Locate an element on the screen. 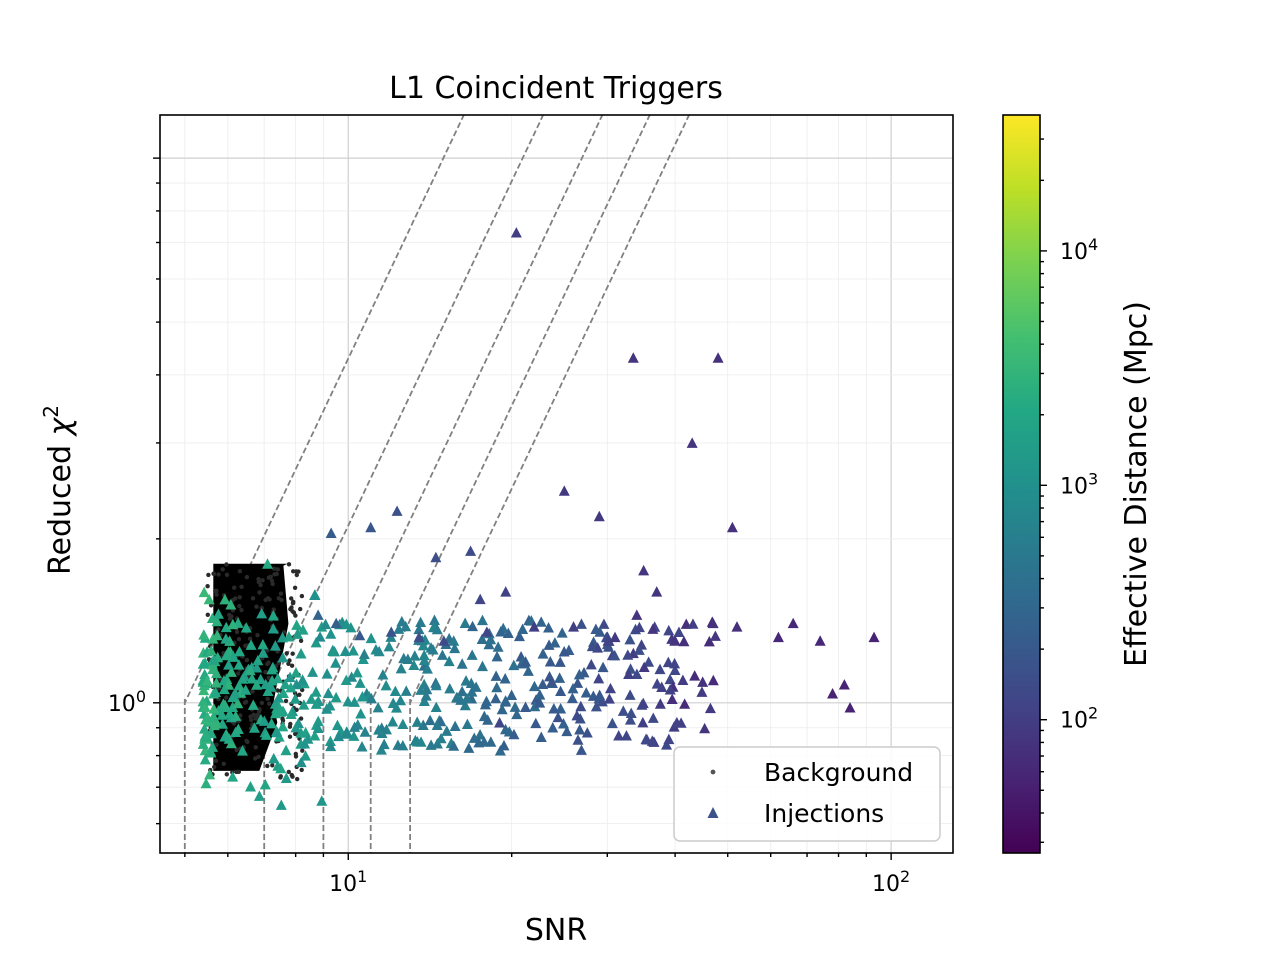  legend-injections-label: Injections is located at coordinates (824, 813).